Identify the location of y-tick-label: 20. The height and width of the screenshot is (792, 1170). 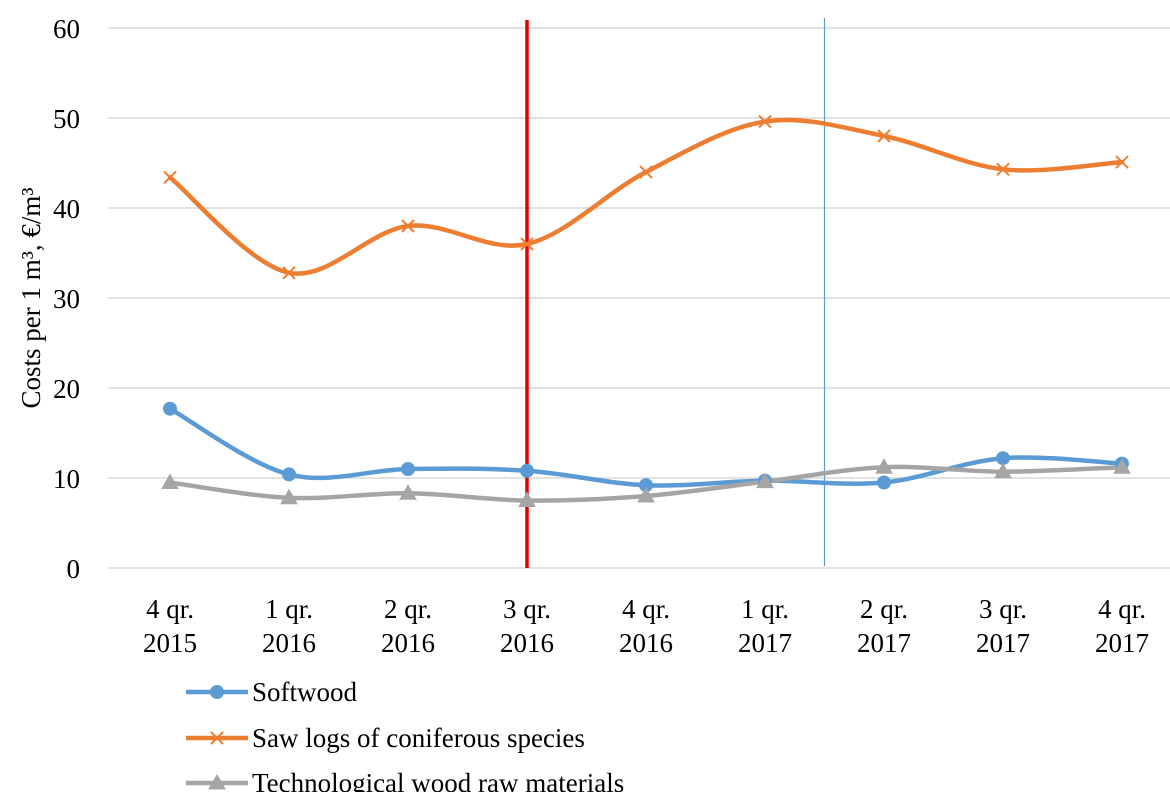
(66, 389).